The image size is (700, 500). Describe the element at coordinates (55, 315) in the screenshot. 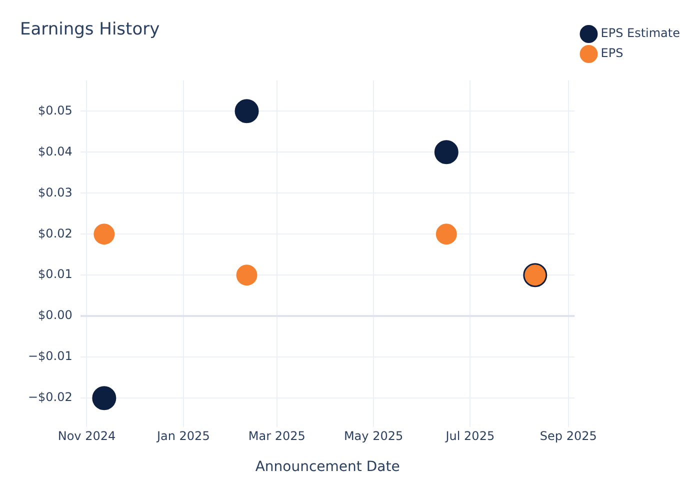

I see `y-tick-label: $0.00` at that location.